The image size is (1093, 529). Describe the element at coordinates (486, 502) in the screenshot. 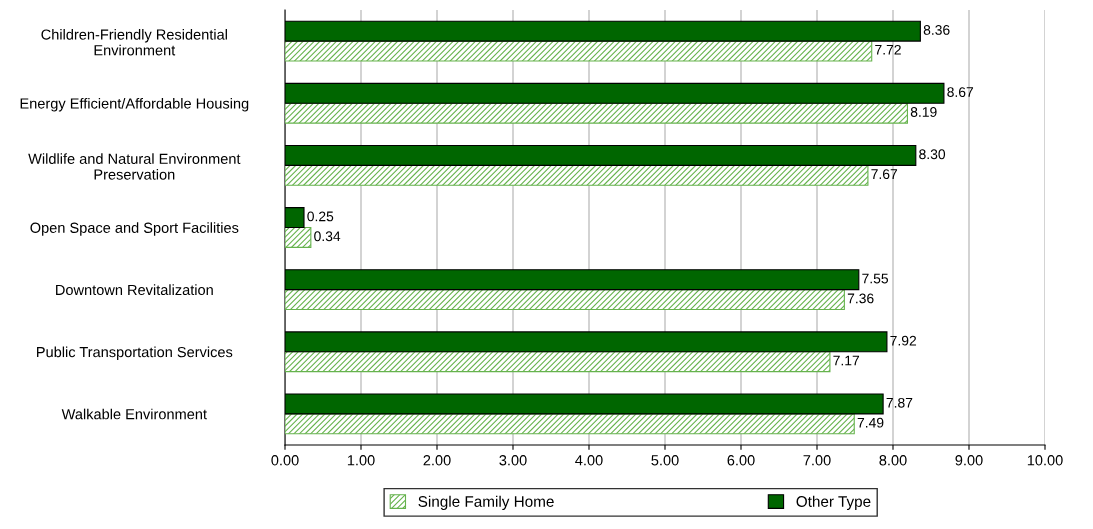

I see `legend-label: Single Family Home` at that location.